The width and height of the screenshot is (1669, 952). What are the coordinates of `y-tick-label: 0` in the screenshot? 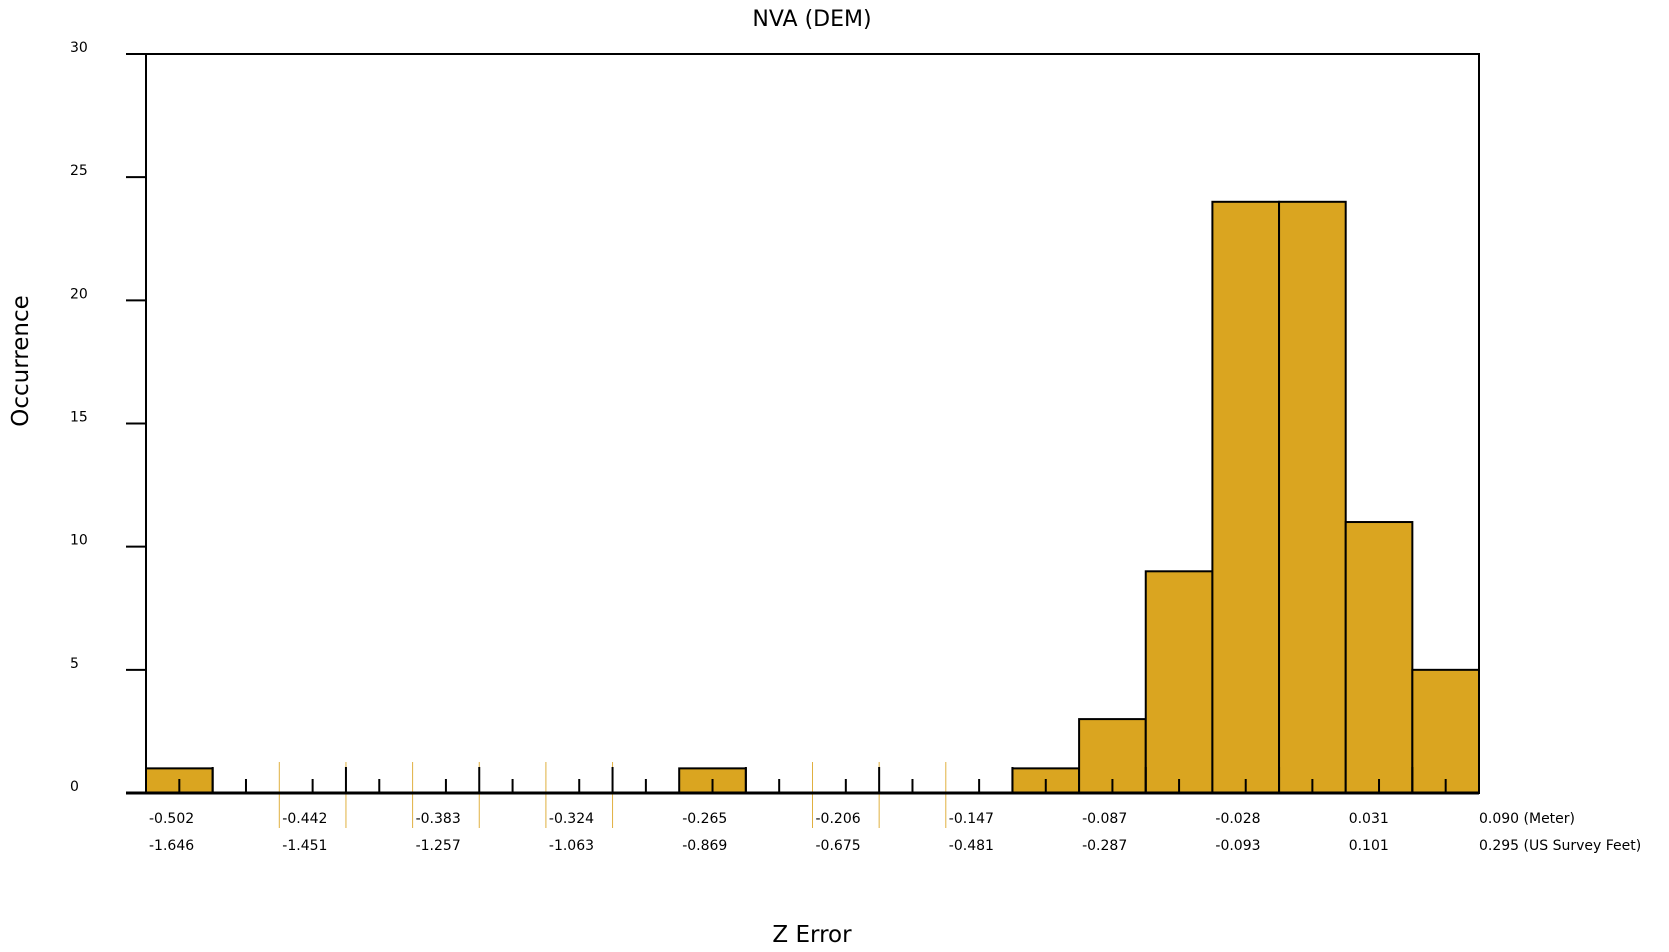 It's located at (74, 787).